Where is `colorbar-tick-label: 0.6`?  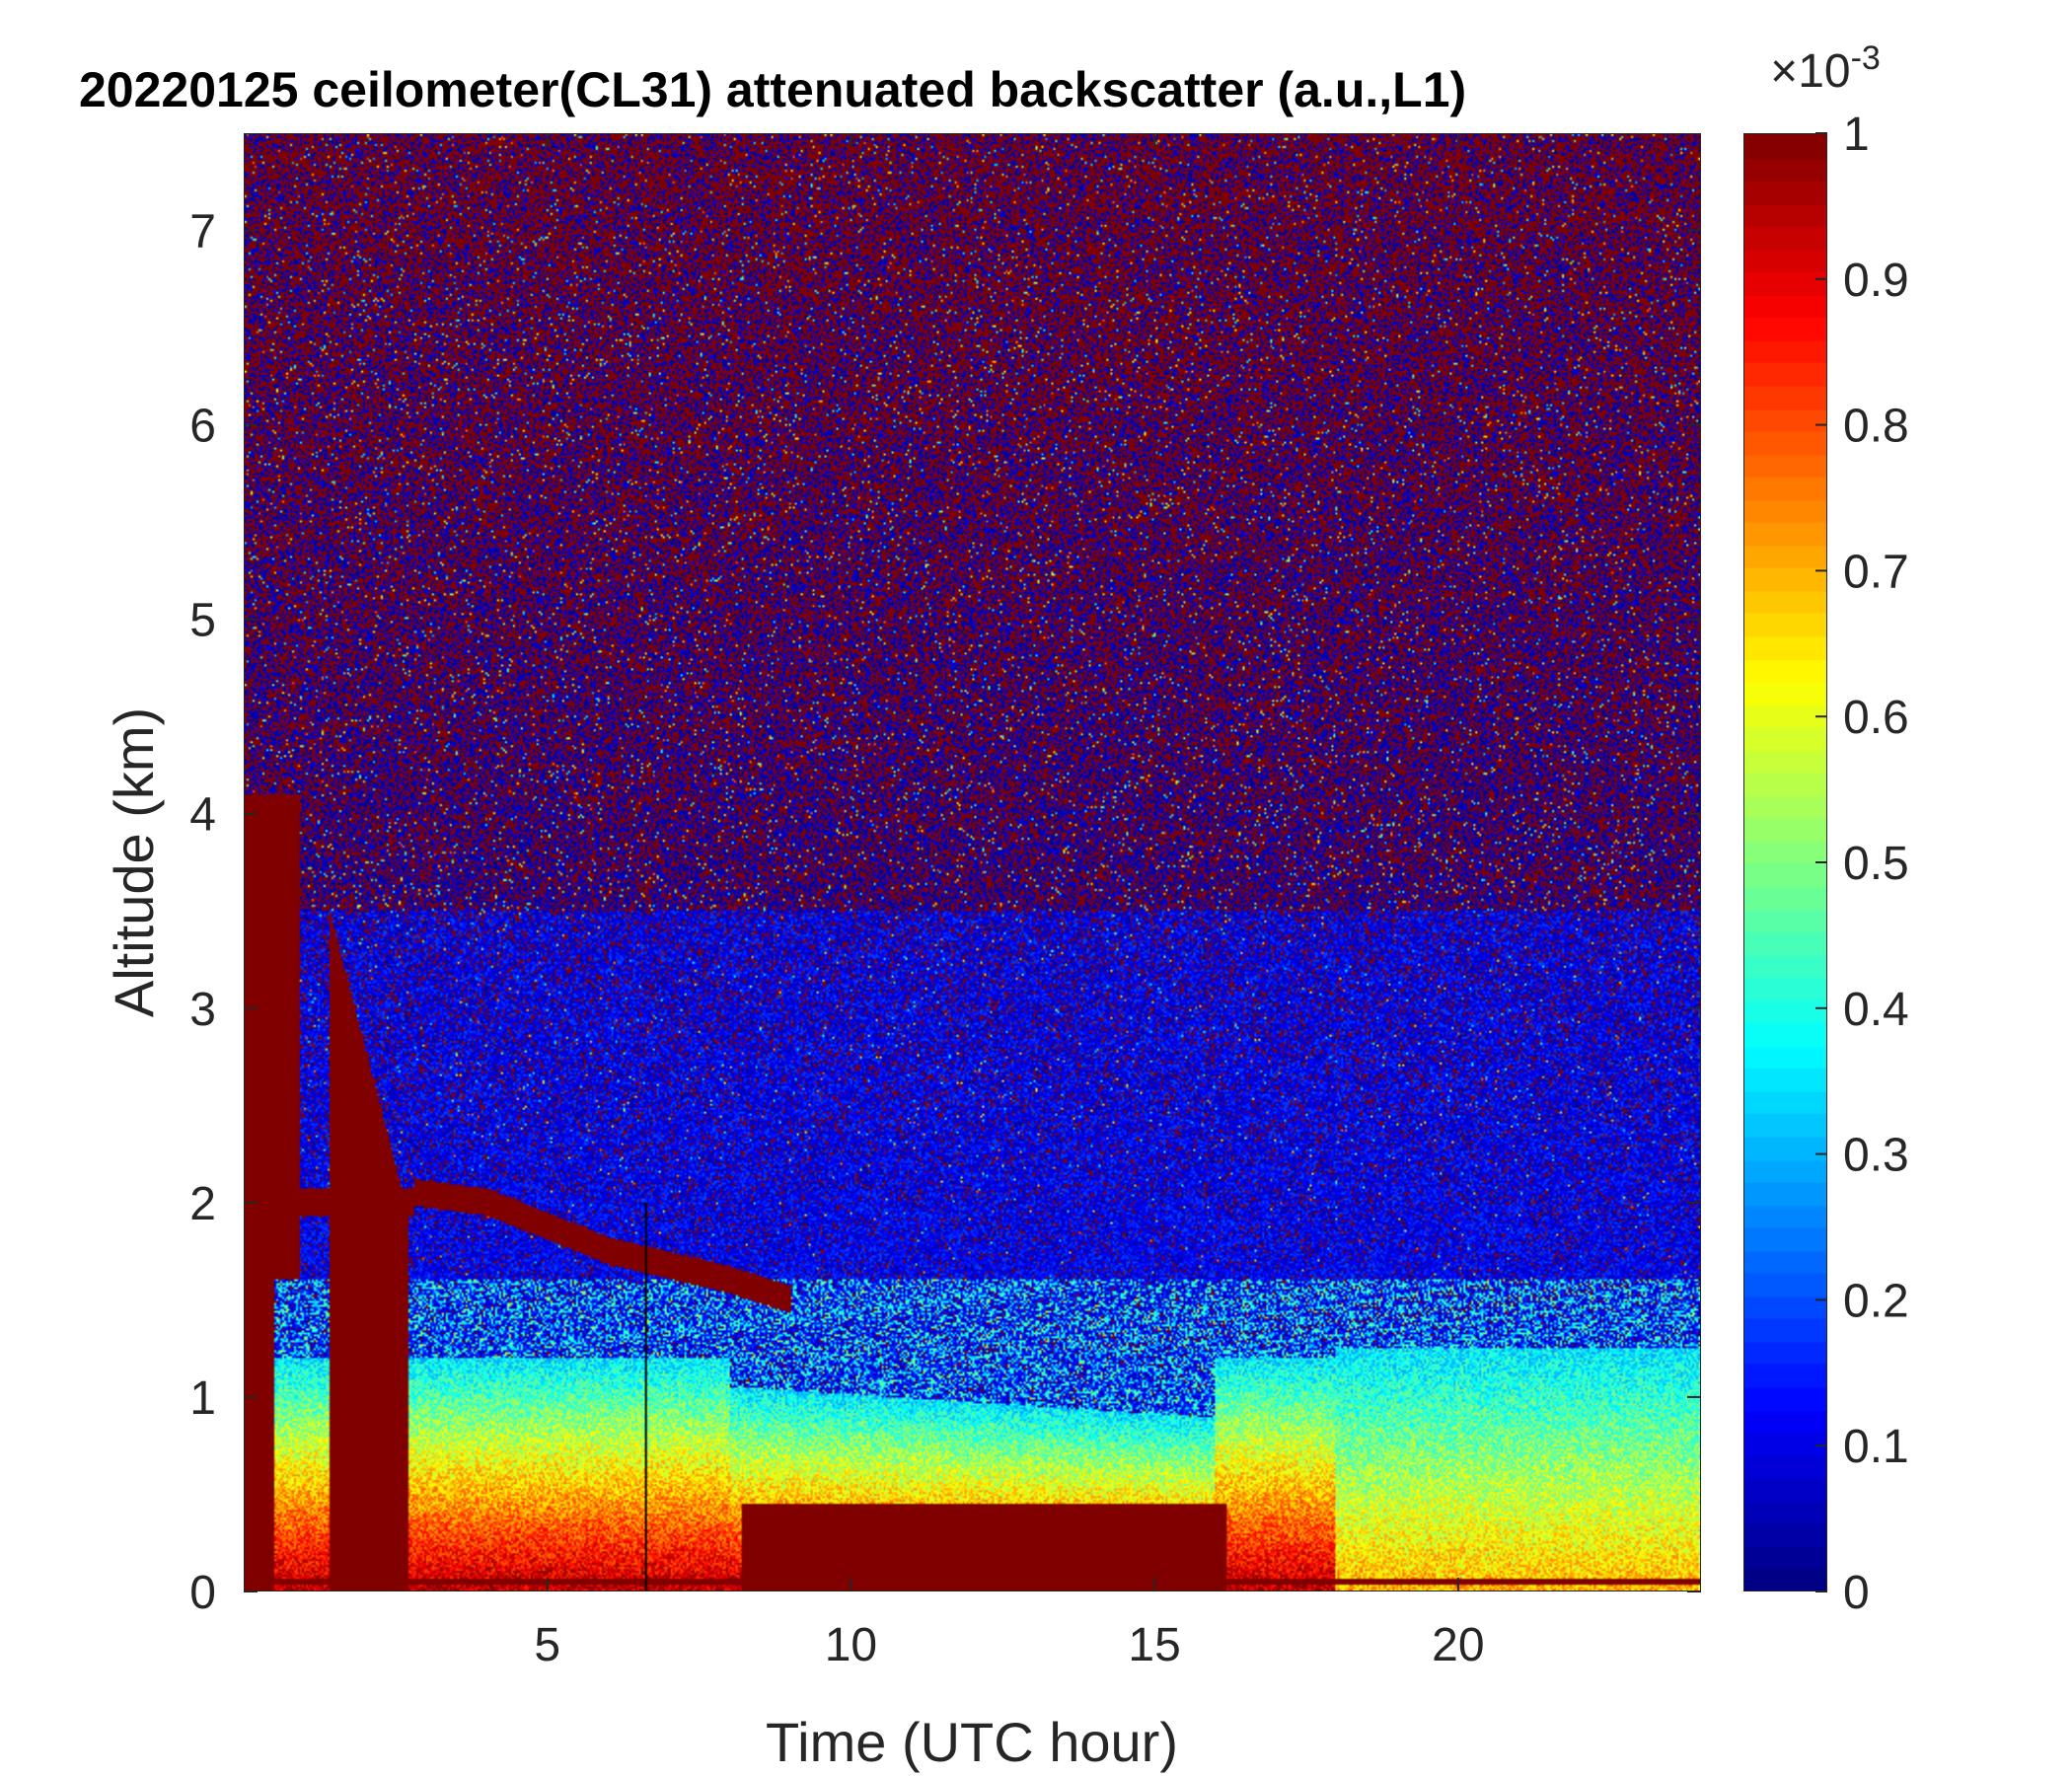
colorbar-tick-label: 0.6 is located at coordinates (1876, 718).